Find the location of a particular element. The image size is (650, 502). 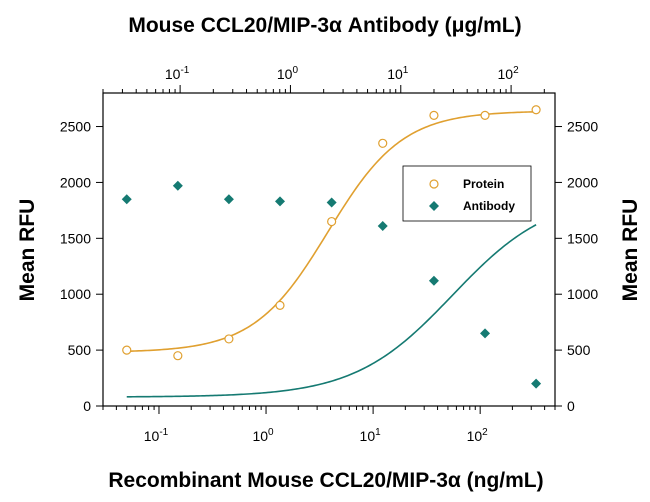

x-tick-label-bottom: 10⁰ is located at coordinates (263, 435).